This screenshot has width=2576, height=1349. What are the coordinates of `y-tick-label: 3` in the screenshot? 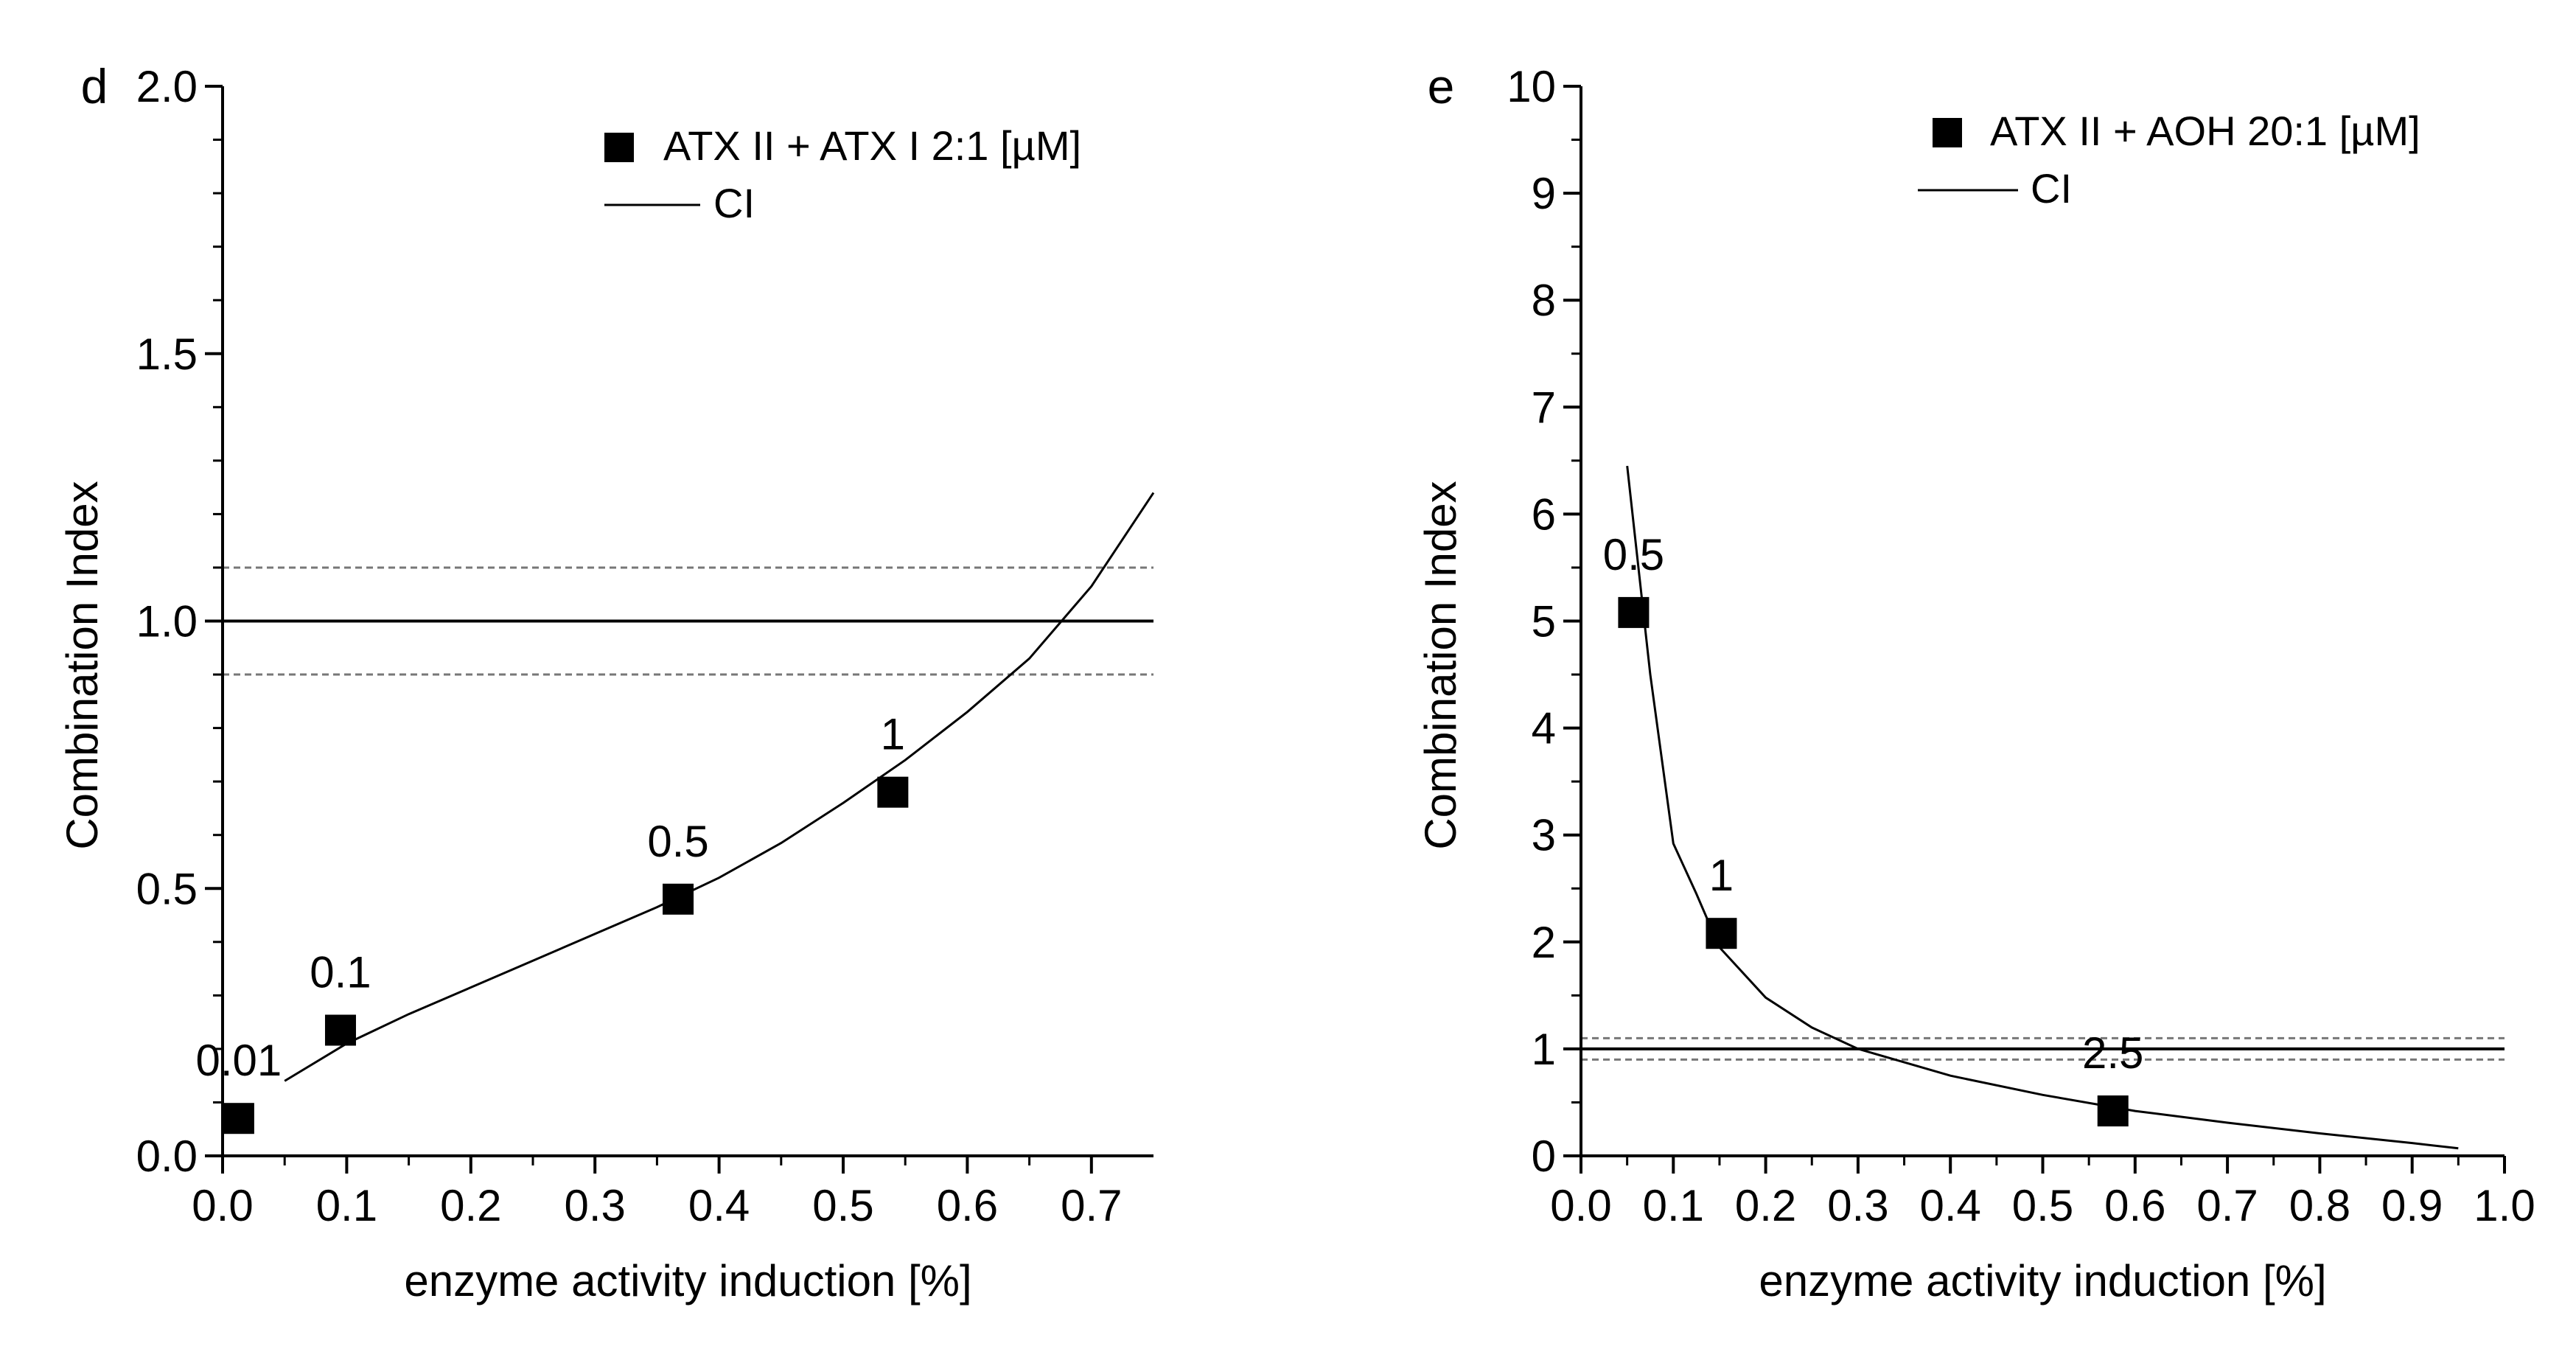 It's located at (1544, 835).